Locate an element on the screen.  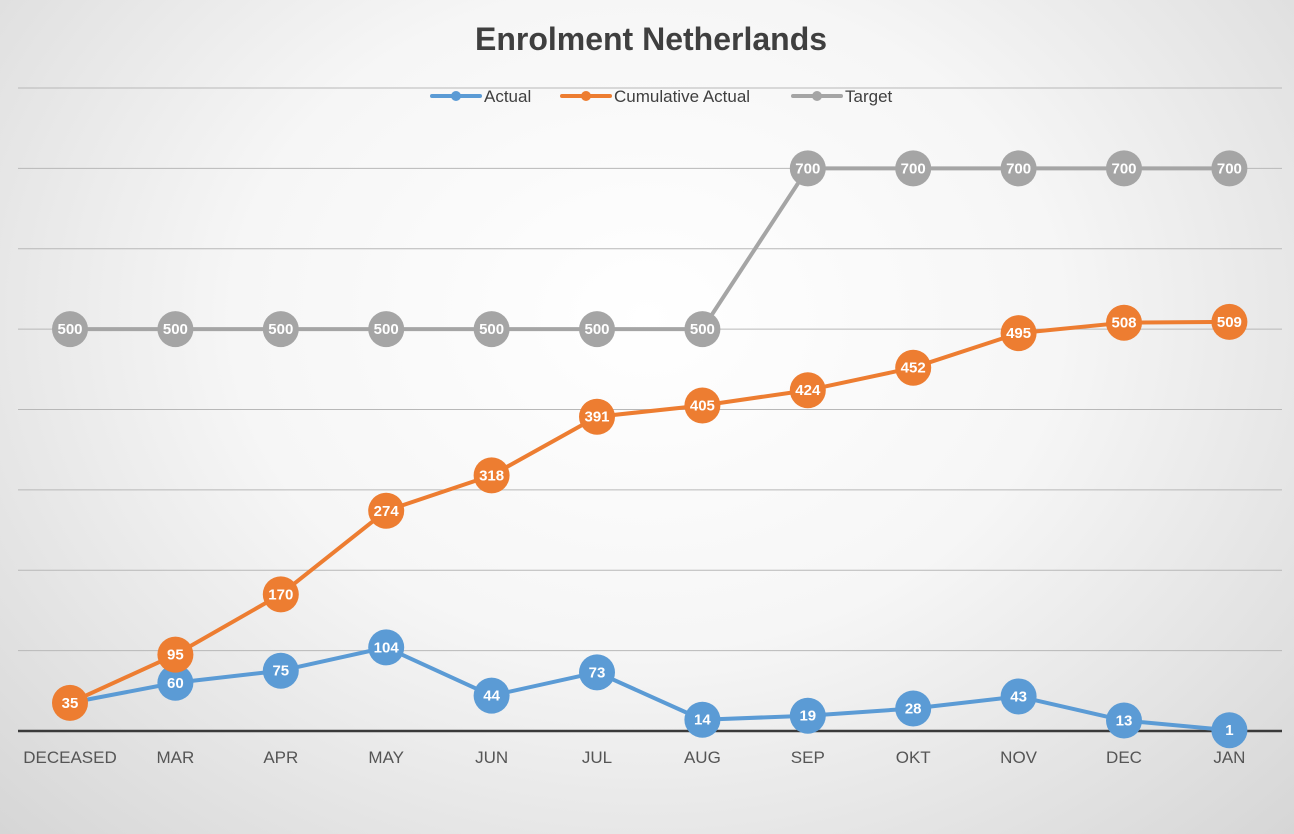
data-label: 391 is located at coordinates (596, 417).